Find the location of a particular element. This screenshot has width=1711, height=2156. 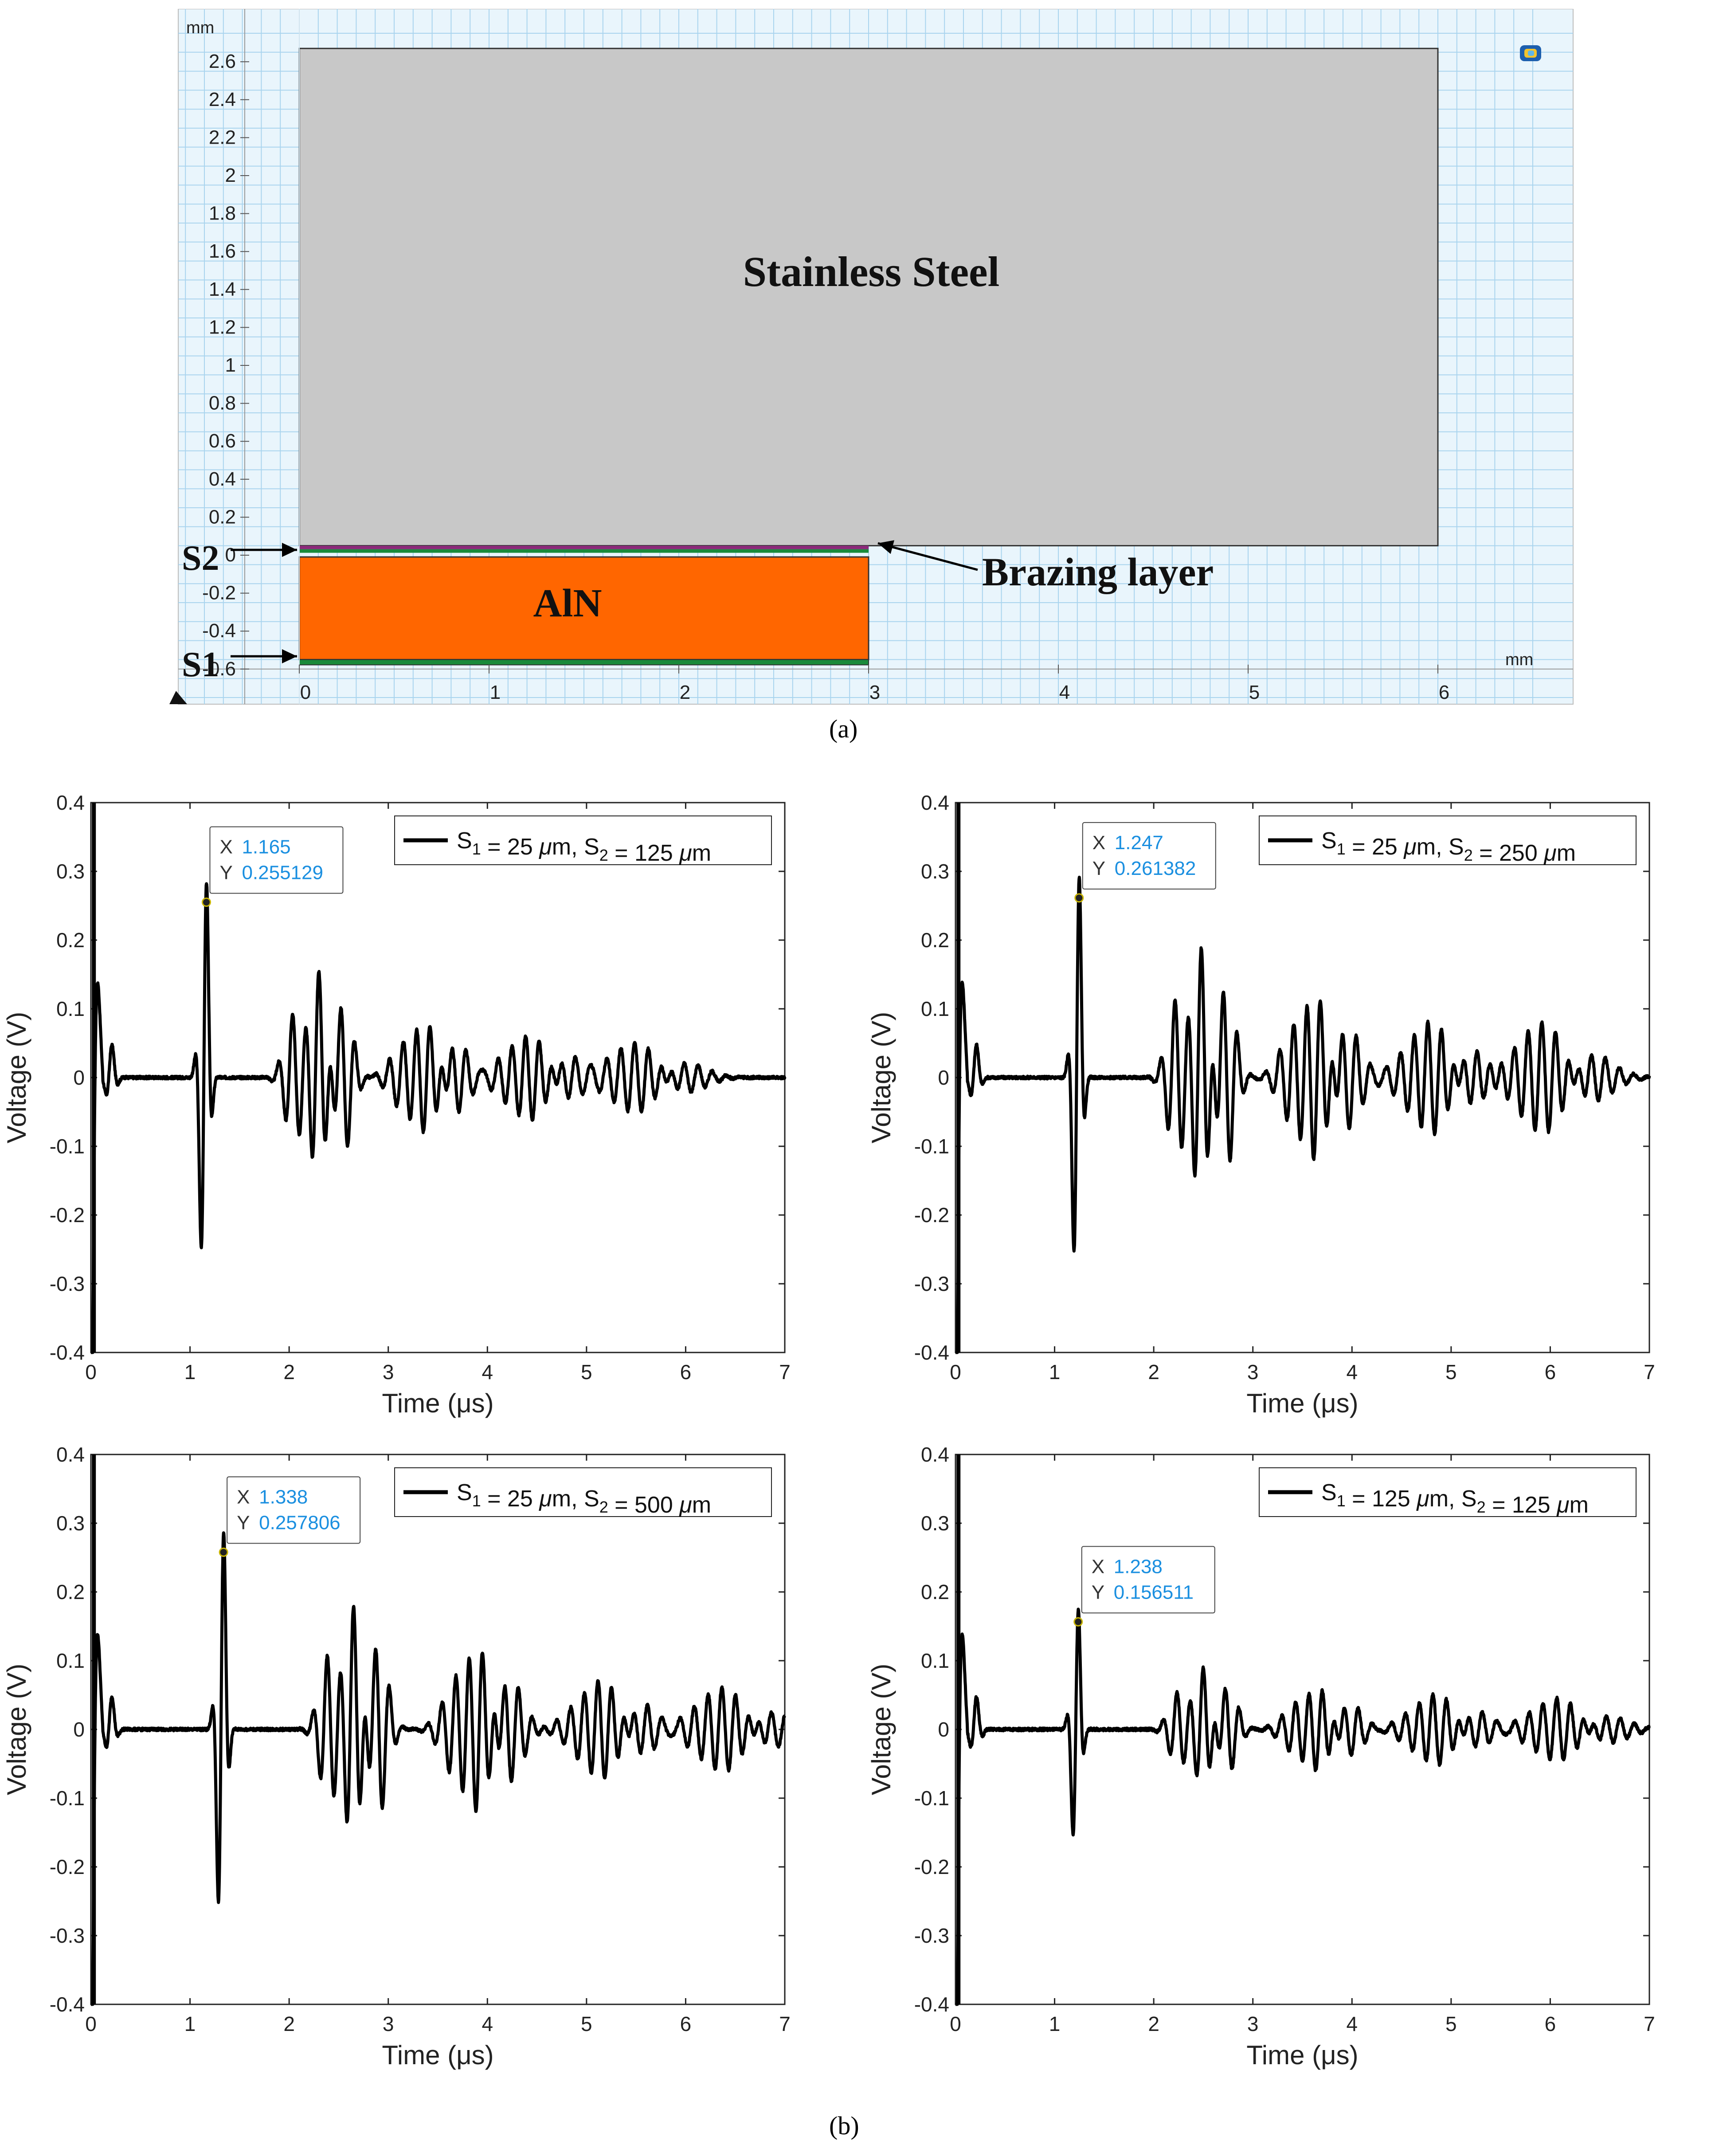

legend-label: S1 = 25 μm, S2 = 250 μm is located at coordinates (1448, 847).